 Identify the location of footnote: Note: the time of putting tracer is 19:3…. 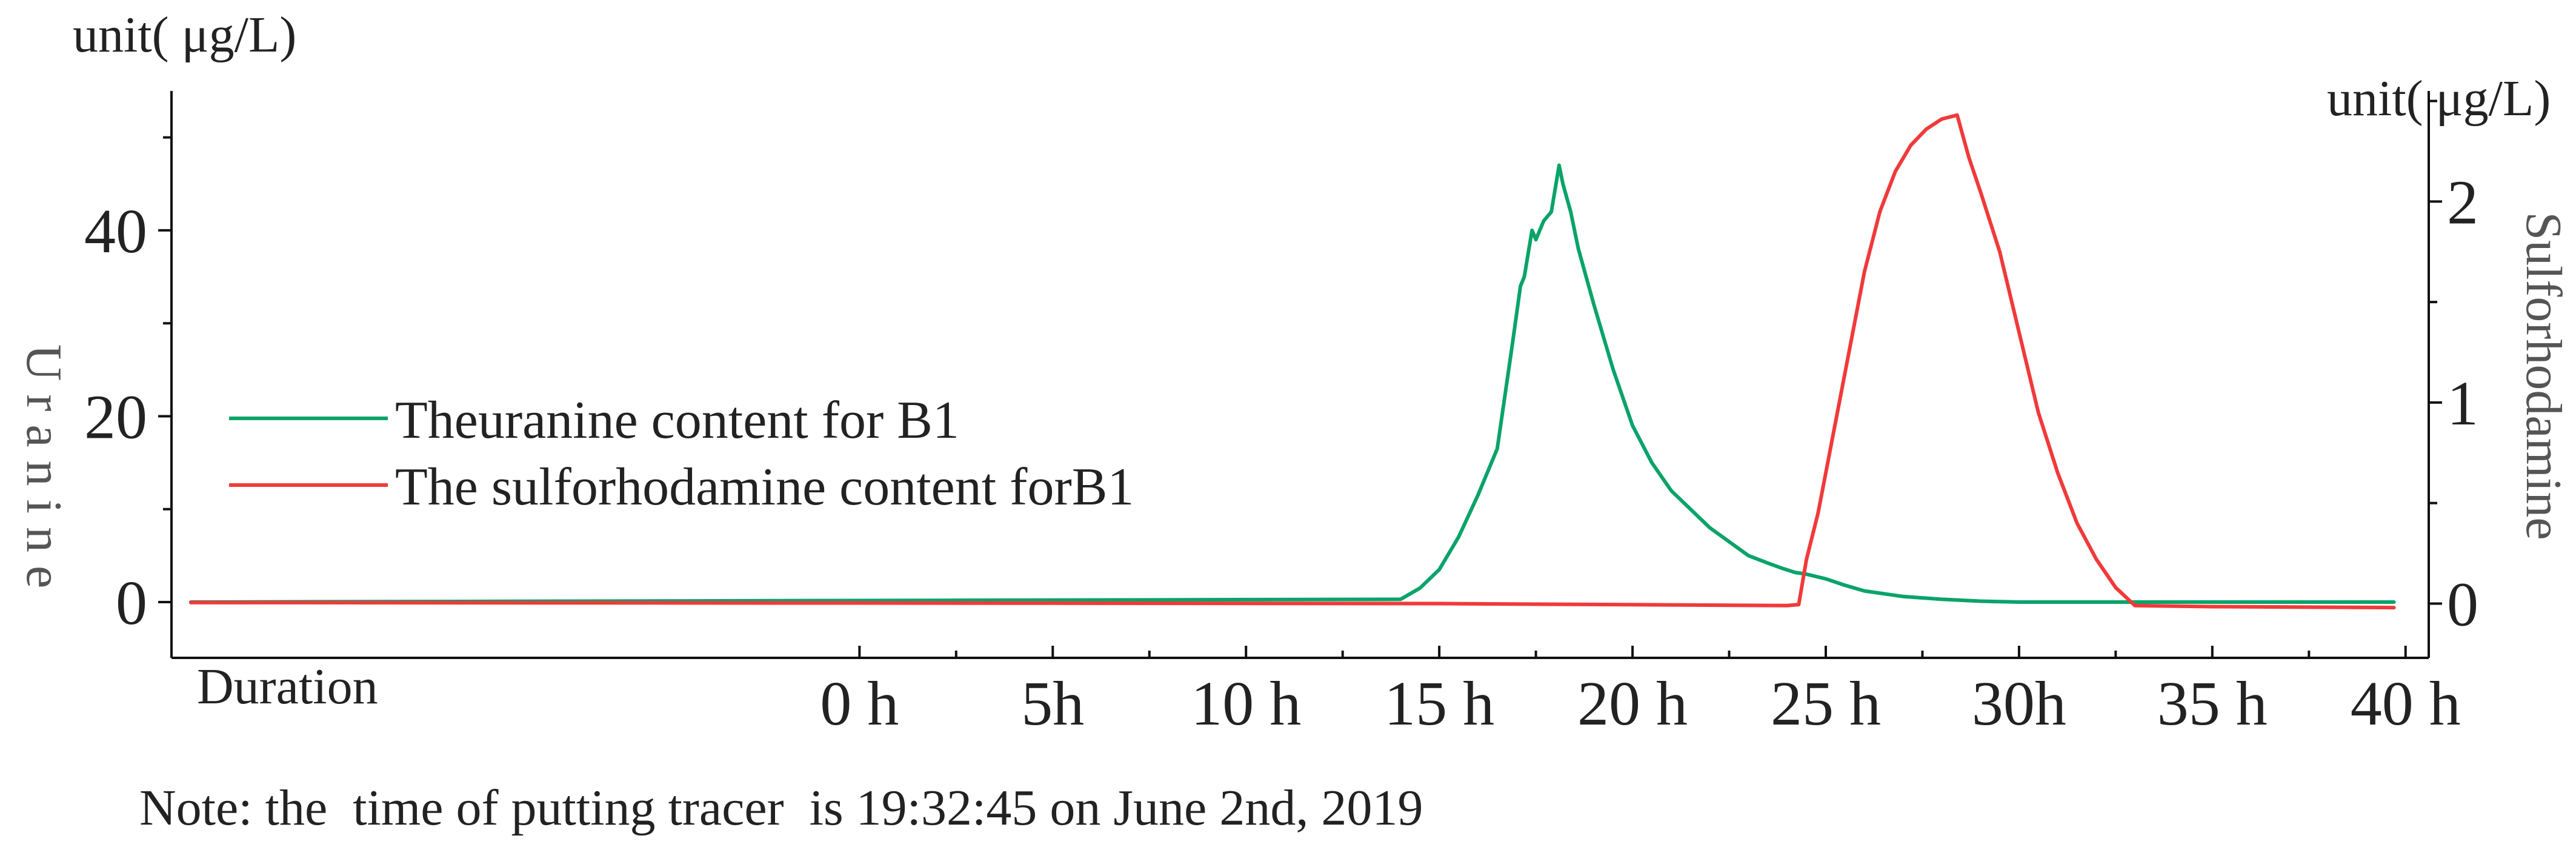
(781, 808).